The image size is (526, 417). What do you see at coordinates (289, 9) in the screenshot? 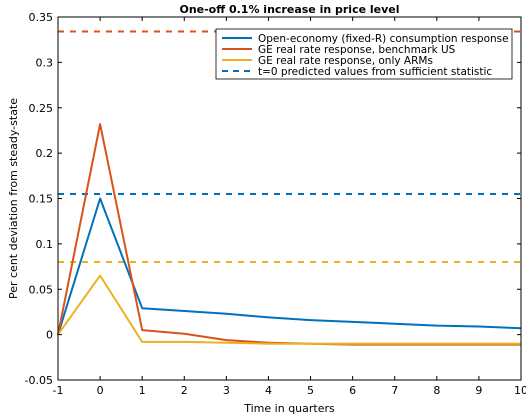
I see `chart-title: One-off 0.1% increase in price level` at bounding box center [289, 9].